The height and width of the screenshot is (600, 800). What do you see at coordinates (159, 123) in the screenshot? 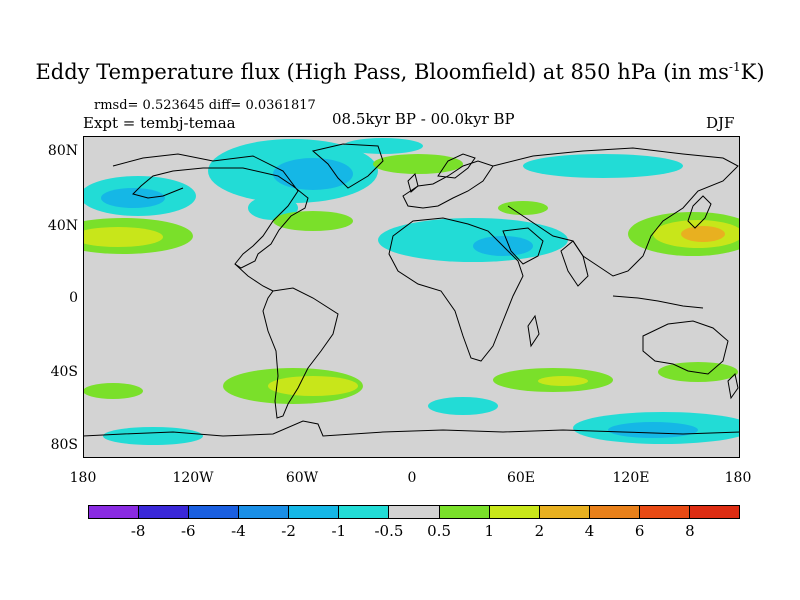
I see `experiment-label: Expt = tembj-temaa` at bounding box center [159, 123].